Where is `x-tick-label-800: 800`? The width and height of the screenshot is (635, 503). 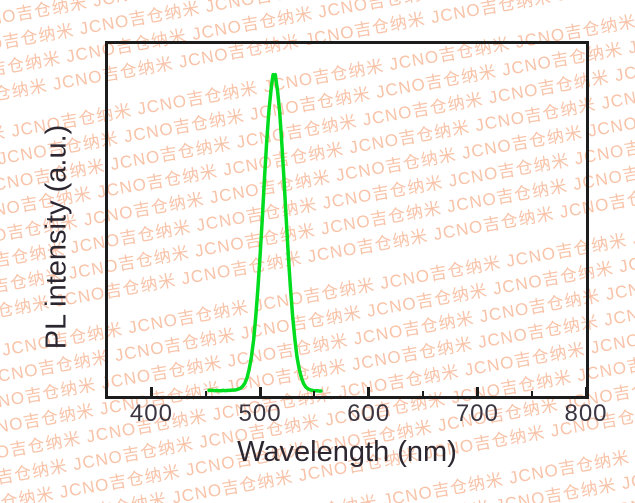
x-tick-label-800: 800 is located at coordinates (586, 413).